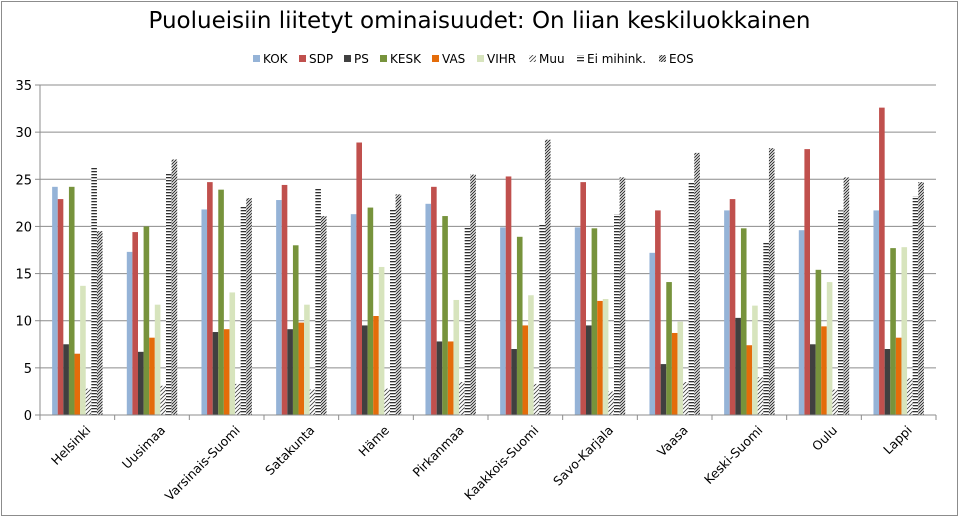 Image resolution: width=959 pixels, height=517 pixels. What do you see at coordinates (295, 330) in the screenshot?
I see `bar-kesk: KESK — Satakunta: 18` at bounding box center [295, 330].